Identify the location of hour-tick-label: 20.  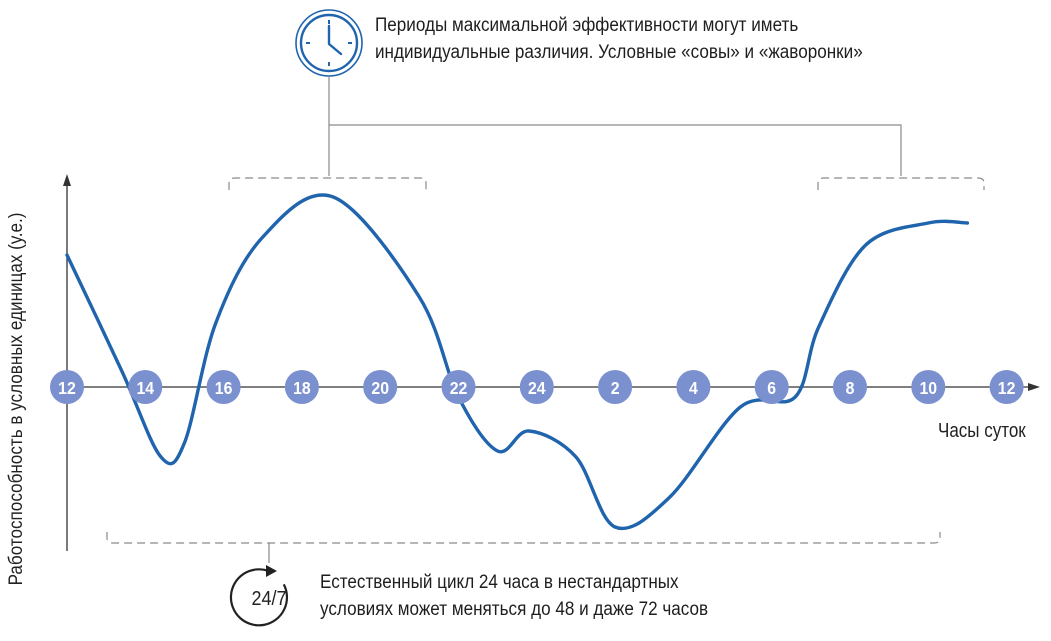
(380, 388).